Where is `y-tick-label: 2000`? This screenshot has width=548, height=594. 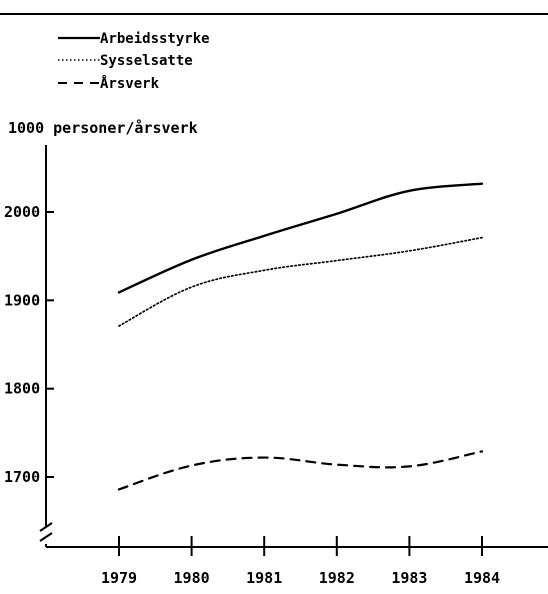
y-tick-label: 2000 is located at coordinates (22, 212).